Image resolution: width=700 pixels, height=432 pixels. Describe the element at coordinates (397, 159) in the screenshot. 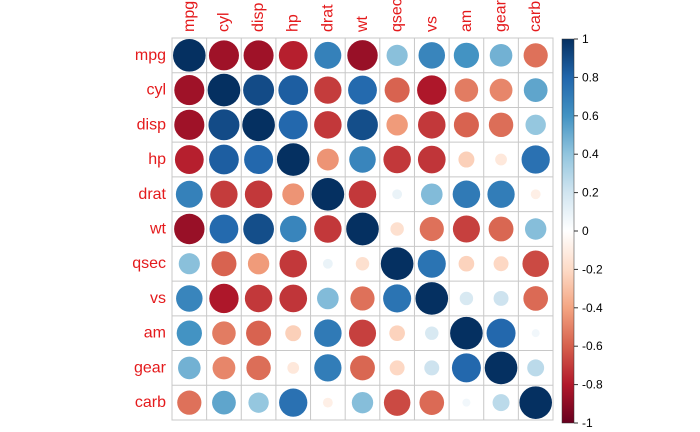

I see `corr-circle-hp-qsec` at that location.